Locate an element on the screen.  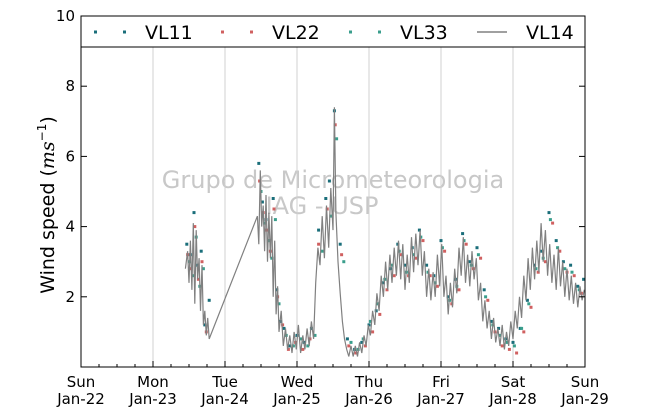
legend-label: VL22 is located at coordinates (296, 33).